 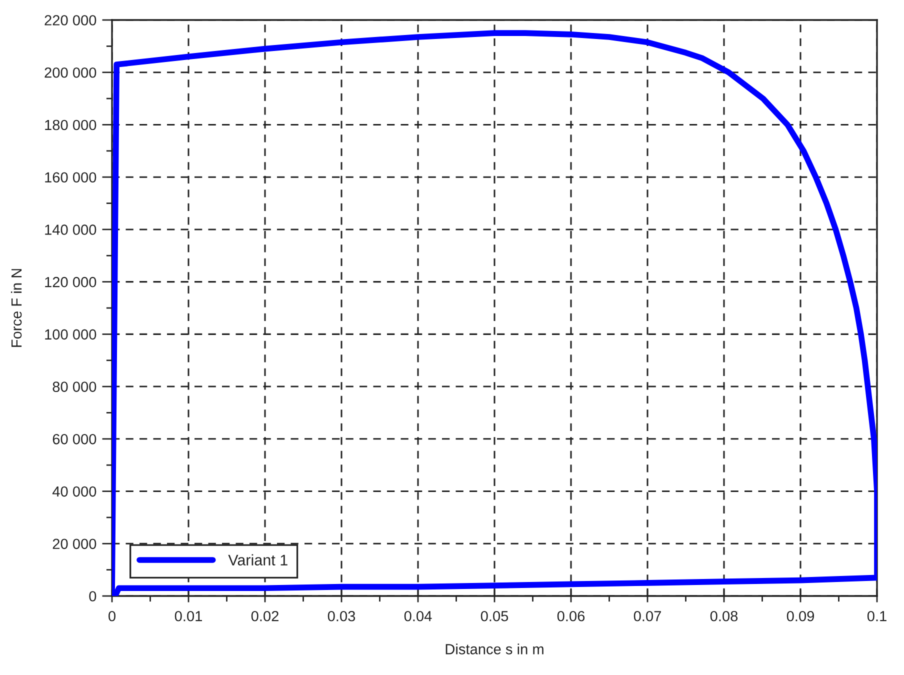 What do you see at coordinates (418, 616) in the screenshot?
I see `x-tick-label: 0.04` at bounding box center [418, 616].